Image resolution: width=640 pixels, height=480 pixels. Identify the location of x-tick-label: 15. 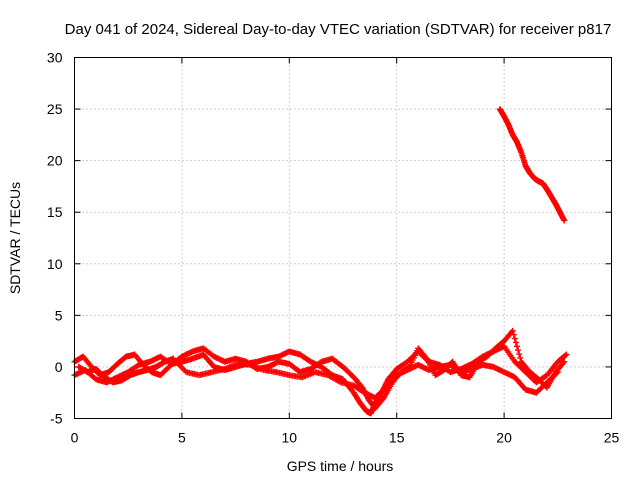
(397, 438).